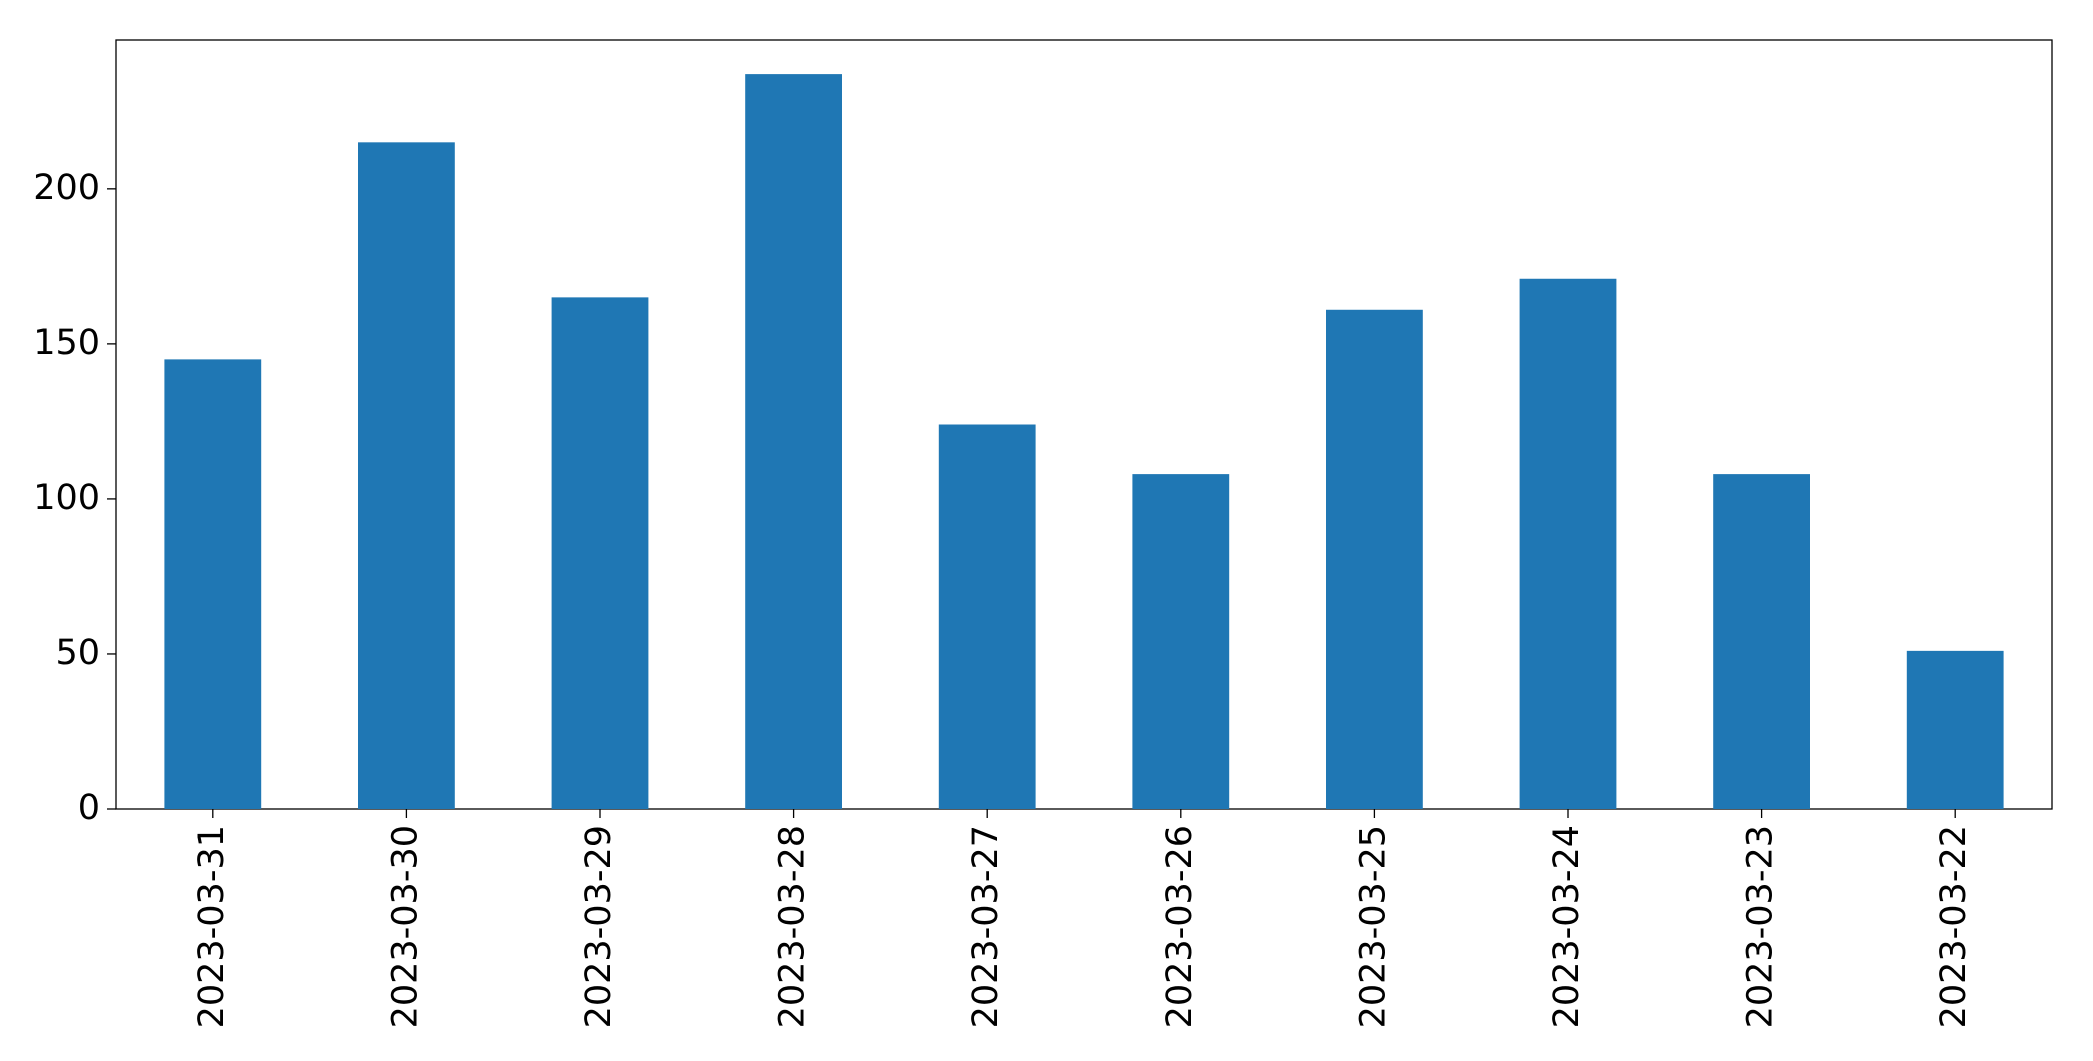 The height and width of the screenshot is (1061, 2093). I want to click on x-tick-label: 2023-03-24, so click(1567, 926).